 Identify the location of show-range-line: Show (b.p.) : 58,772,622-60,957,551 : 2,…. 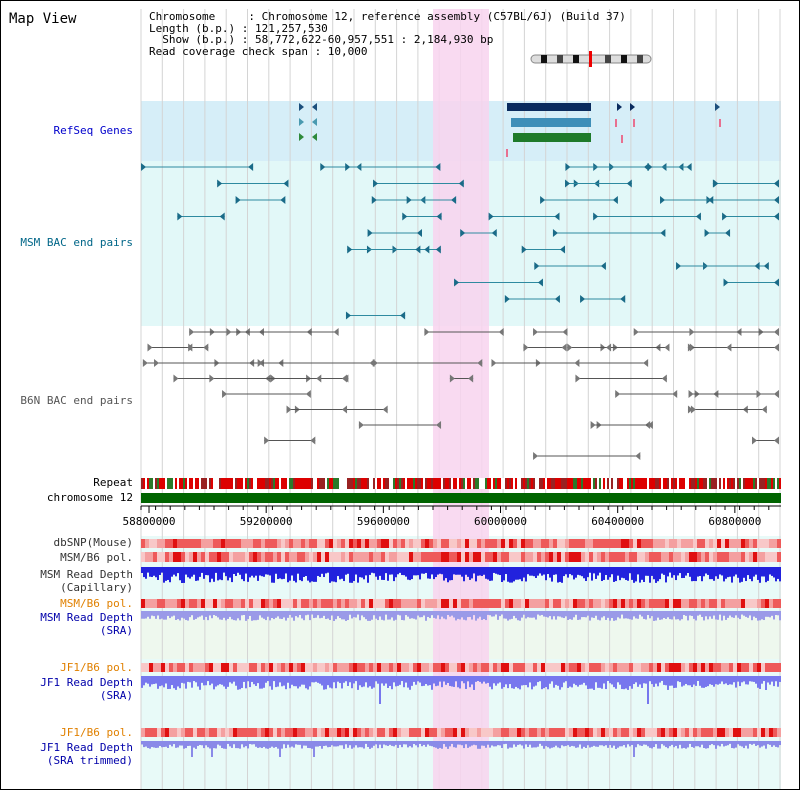
(321, 39).